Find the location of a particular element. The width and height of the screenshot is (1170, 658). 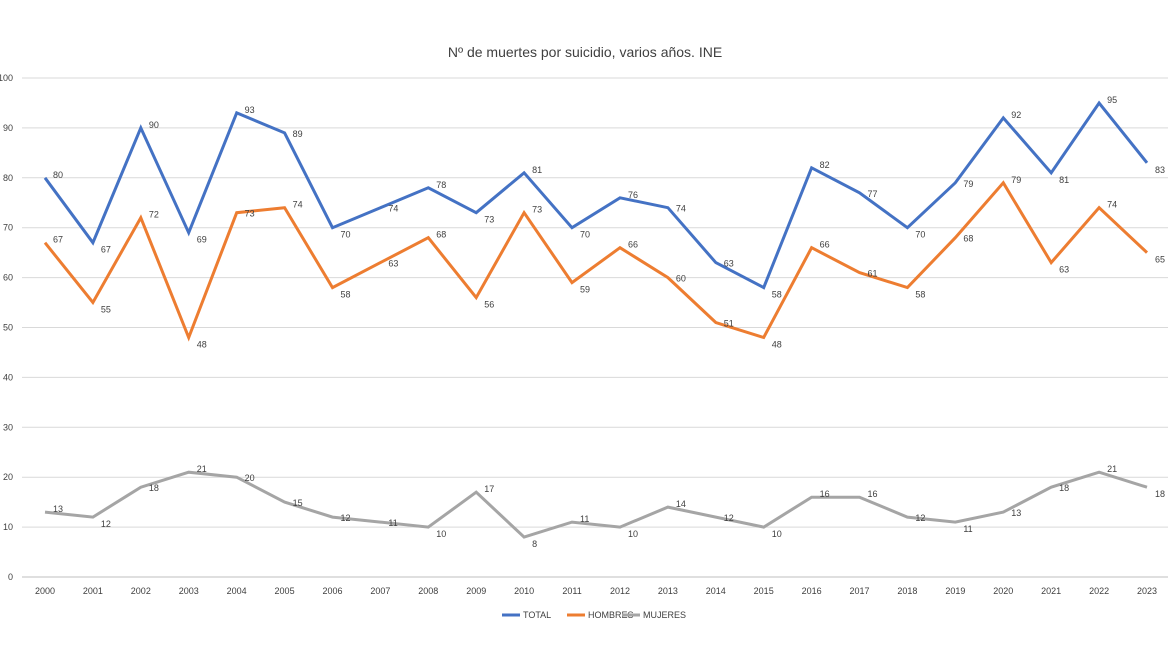

data-label: 59 is located at coordinates (585, 290).